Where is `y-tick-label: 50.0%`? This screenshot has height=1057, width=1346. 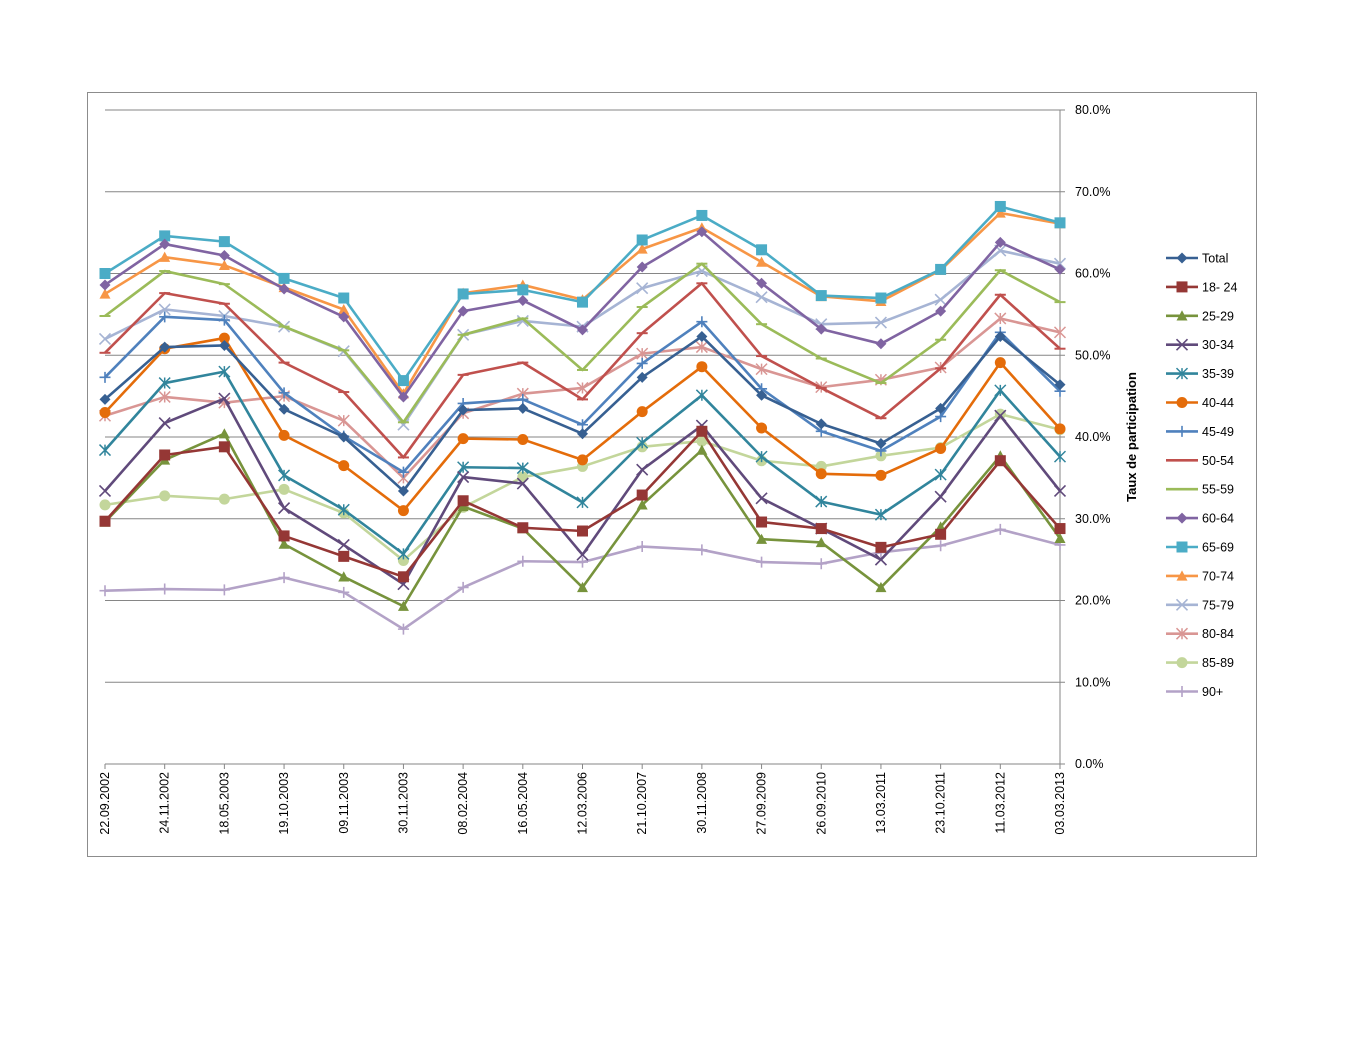
y-tick-label: 50.0% is located at coordinates (1092, 355).